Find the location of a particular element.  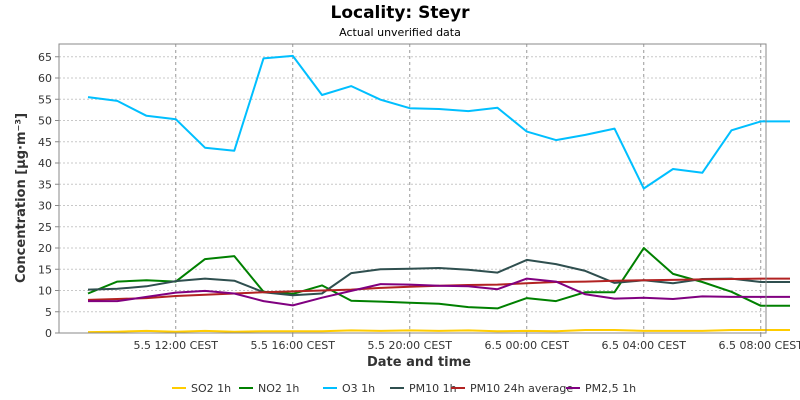

y-tick-label: 35 is located at coordinates (45, 184).